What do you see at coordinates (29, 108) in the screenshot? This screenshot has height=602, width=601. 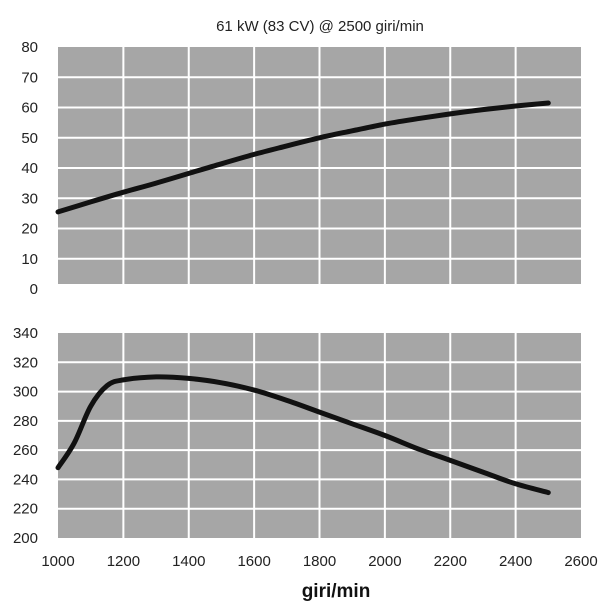 I see `power-y-tick-label: 60` at bounding box center [29, 108].